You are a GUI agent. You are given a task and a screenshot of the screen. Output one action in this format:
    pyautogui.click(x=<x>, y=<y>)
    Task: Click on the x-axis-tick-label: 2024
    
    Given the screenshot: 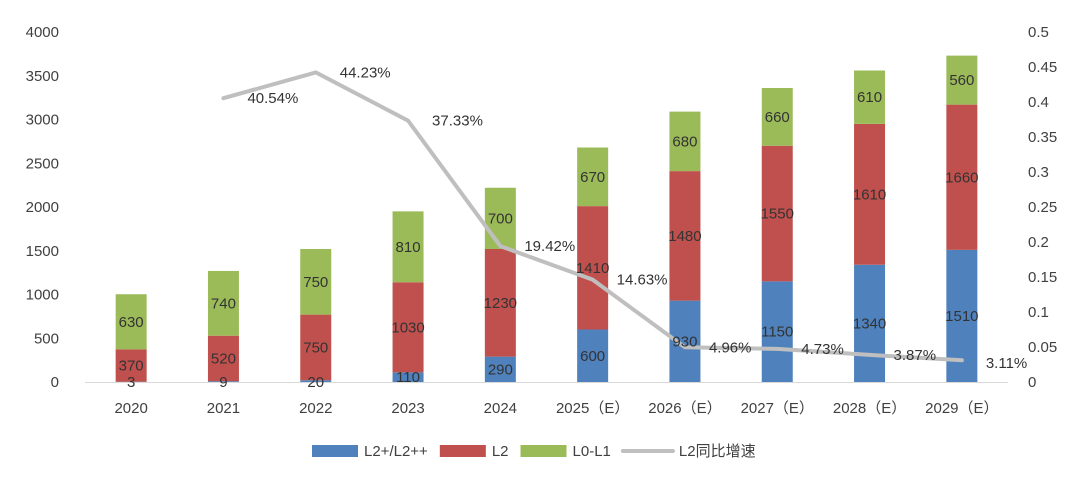 What is the action you would take?
    pyautogui.click(x=500, y=408)
    